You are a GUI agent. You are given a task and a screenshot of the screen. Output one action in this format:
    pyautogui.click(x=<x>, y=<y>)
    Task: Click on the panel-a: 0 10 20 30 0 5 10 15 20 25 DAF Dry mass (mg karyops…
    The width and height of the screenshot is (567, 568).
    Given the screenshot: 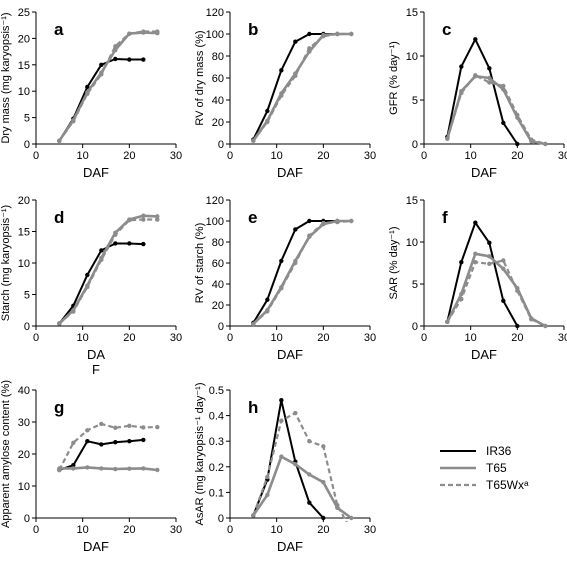 What is the action you would take?
    pyautogui.click(x=91, y=93)
    